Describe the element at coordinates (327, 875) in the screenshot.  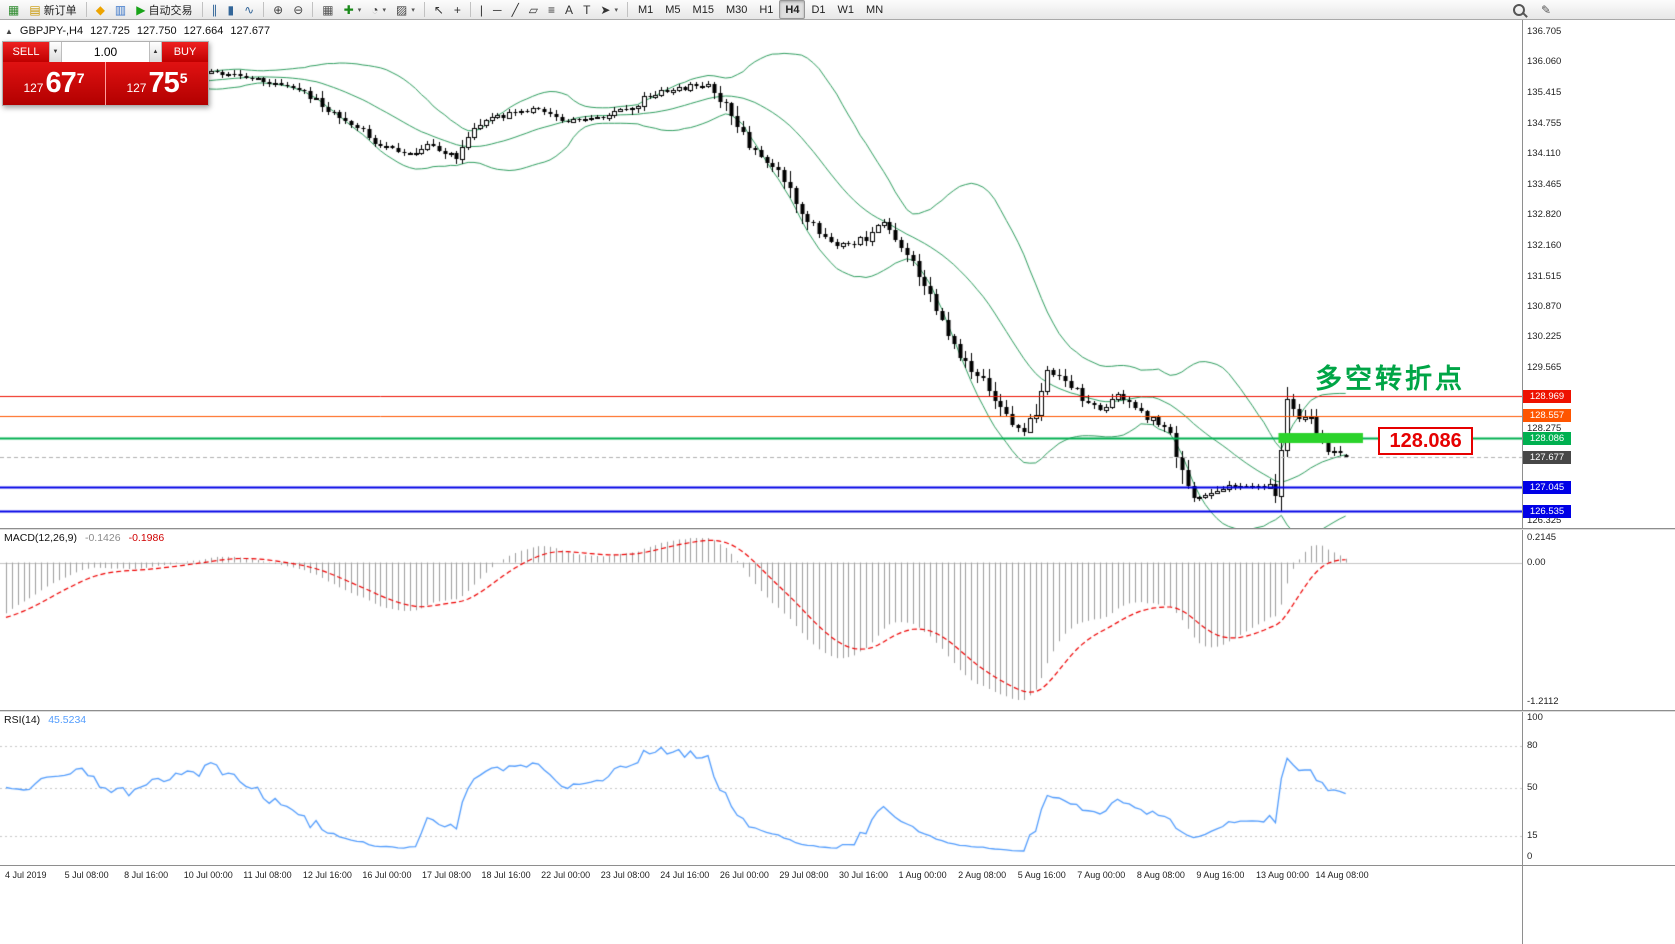
I see `time-label: 12 Jul 16:00` at that location.